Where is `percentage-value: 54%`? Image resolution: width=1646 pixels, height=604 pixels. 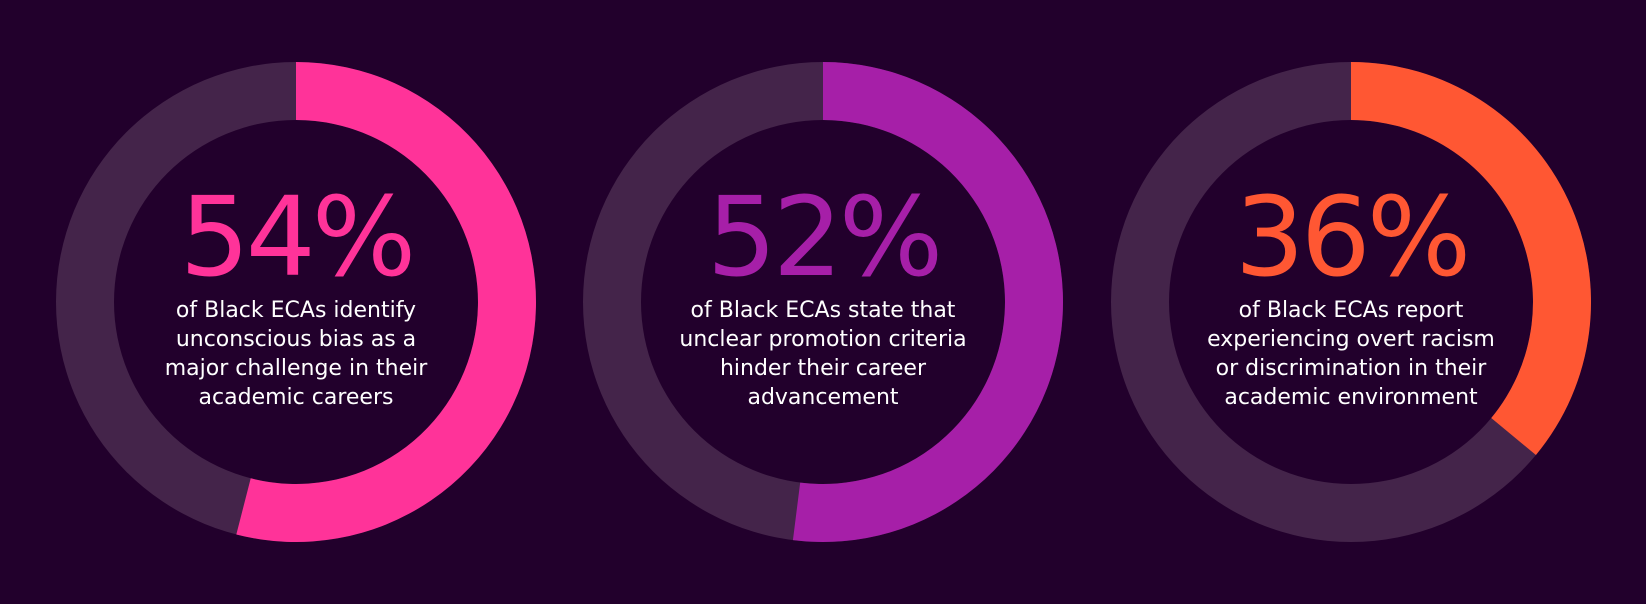 percentage-value: 54% is located at coordinates (298, 237).